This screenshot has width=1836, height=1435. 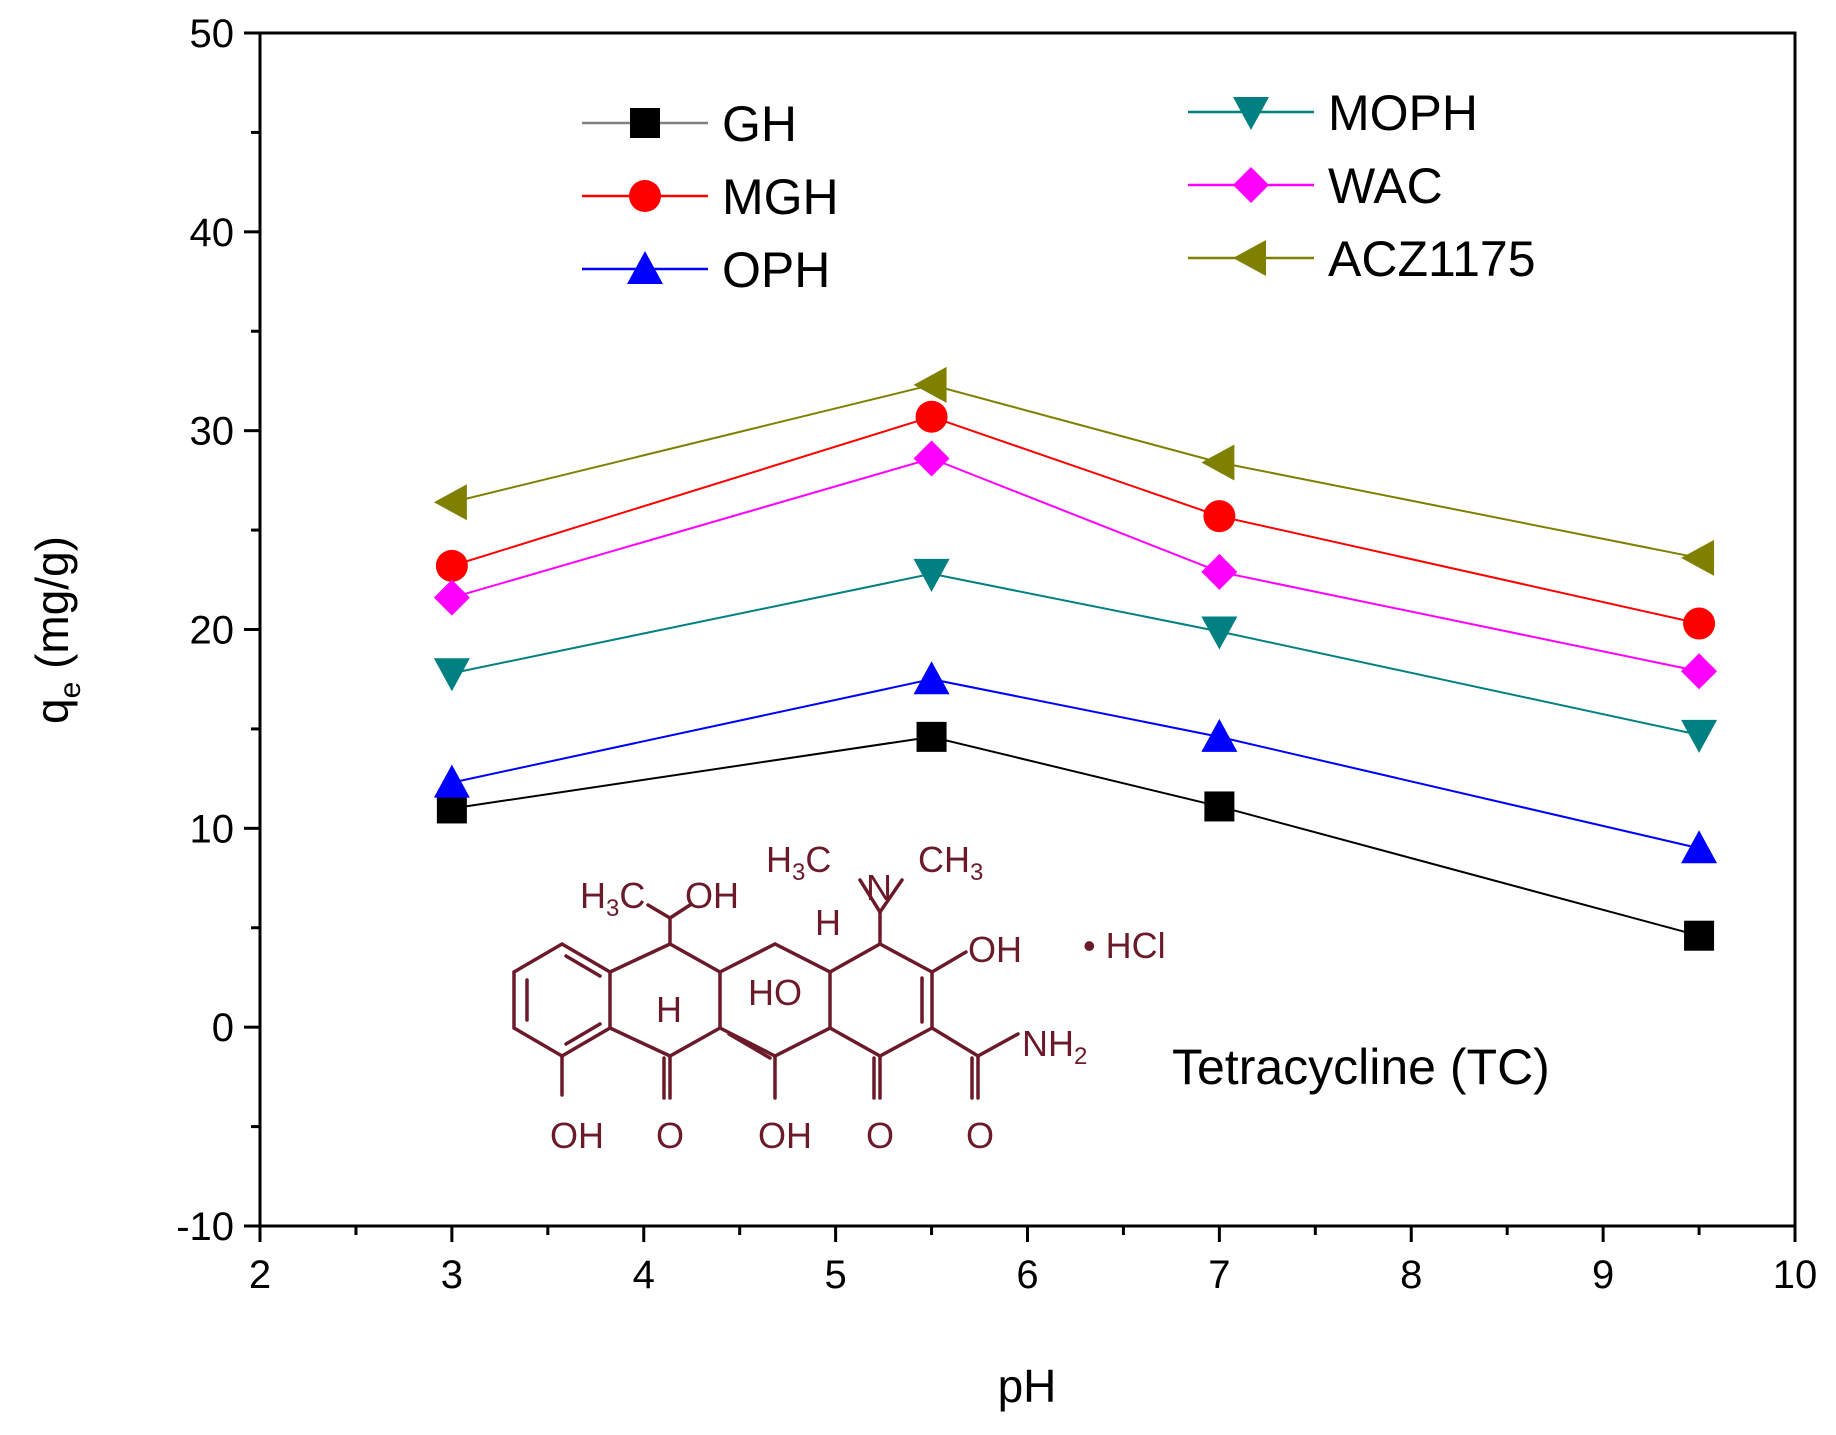 What do you see at coordinates (212, 829) in the screenshot?
I see `y-tick-label: 10` at bounding box center [212, 829].